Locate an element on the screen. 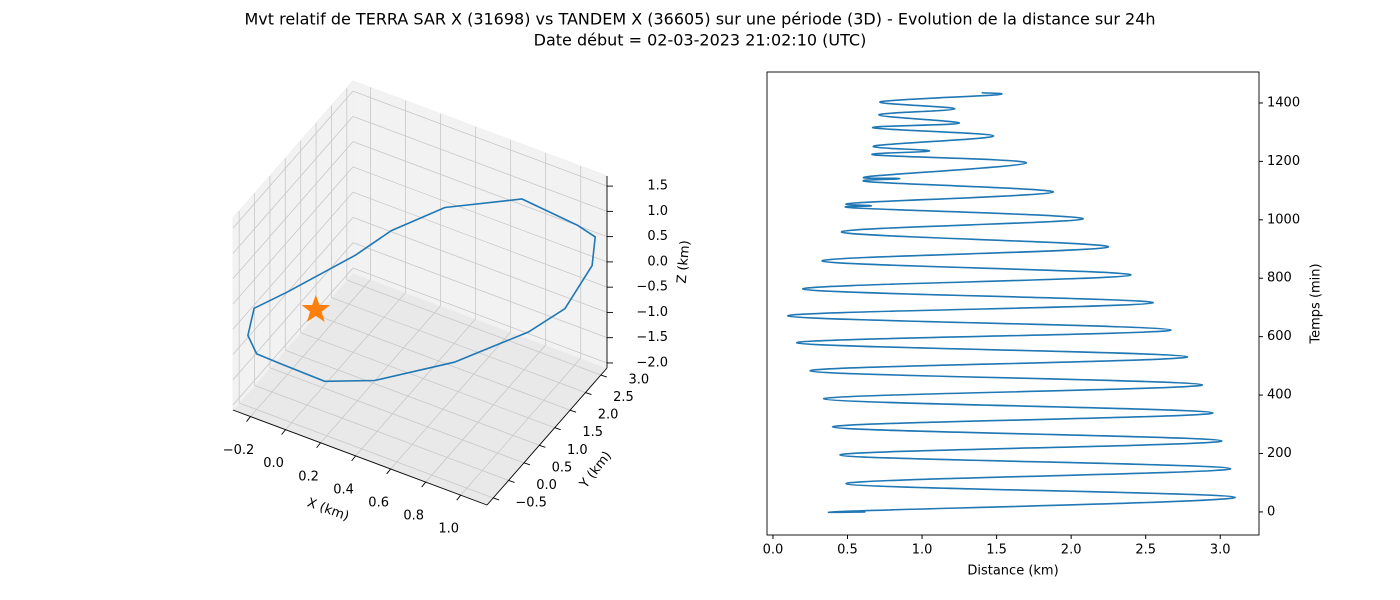 This screenshot has height=600, width=1400. y-tick-label: 600 is located at coordinates (1279, 336).